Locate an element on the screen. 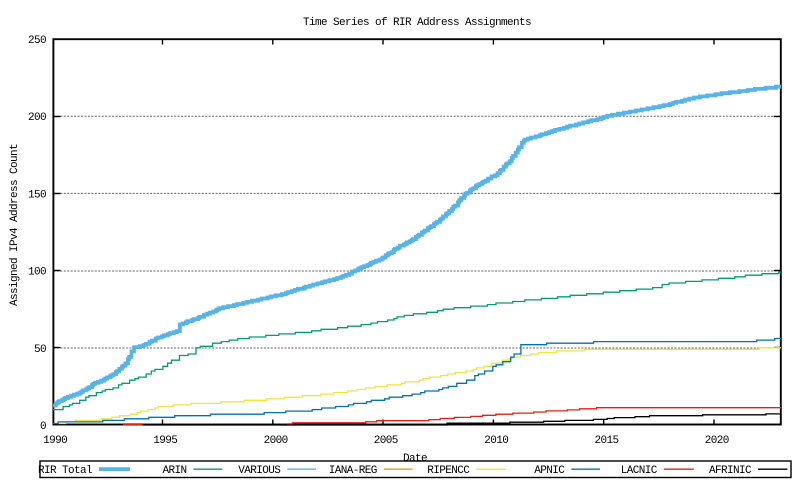  svg-text: LACNIC is located at coordinates (639, 471).